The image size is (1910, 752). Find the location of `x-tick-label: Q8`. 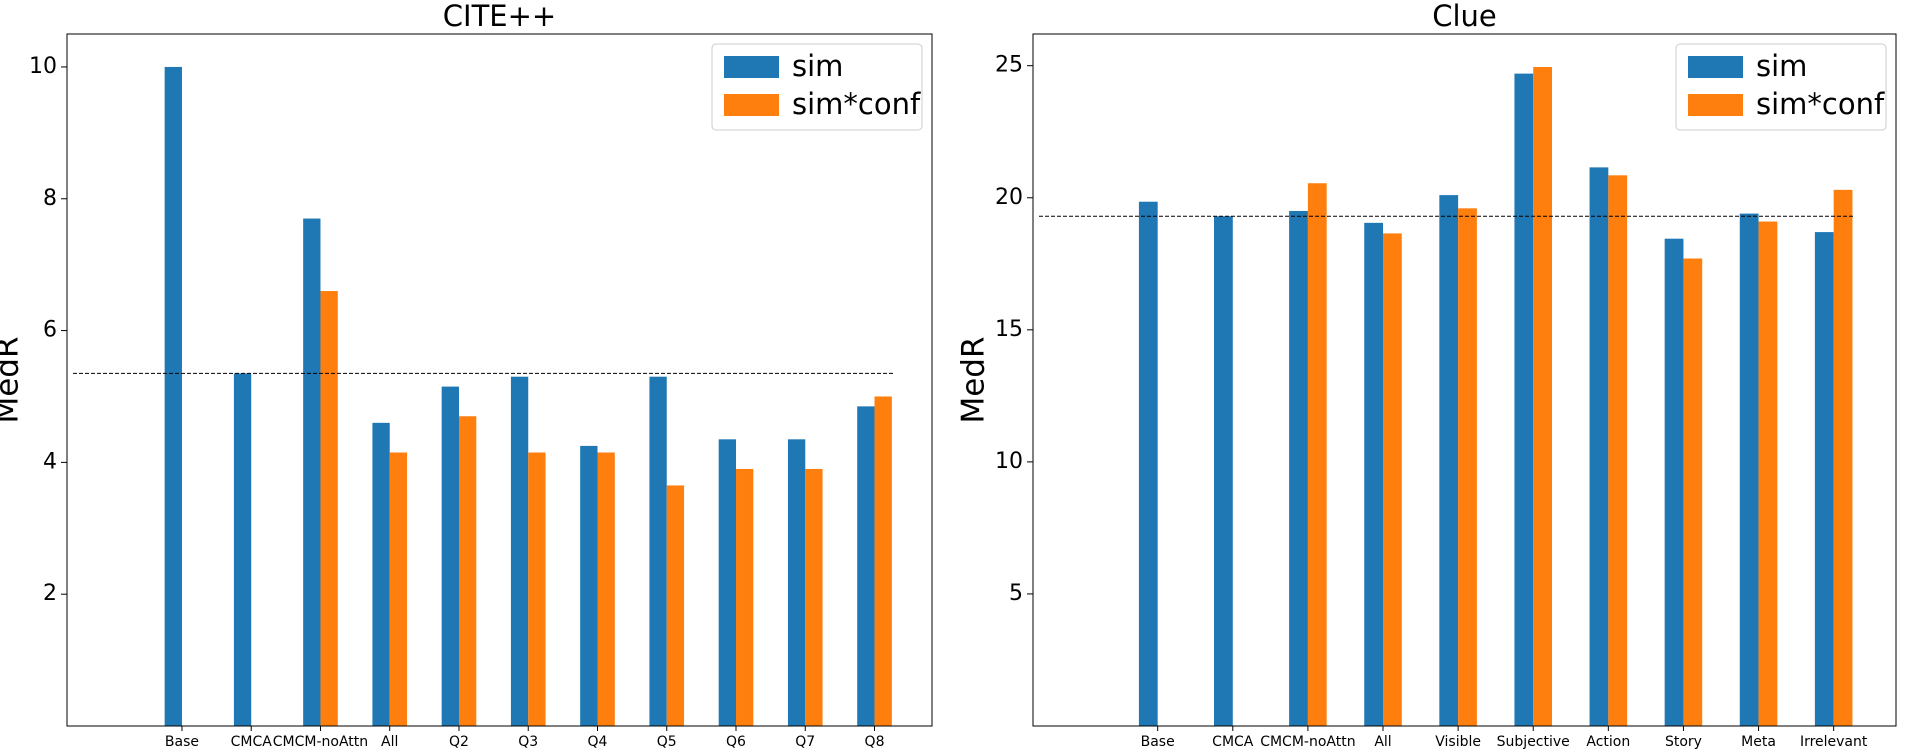

x-tick-label: Q8 is located at coordinates (875, 742).